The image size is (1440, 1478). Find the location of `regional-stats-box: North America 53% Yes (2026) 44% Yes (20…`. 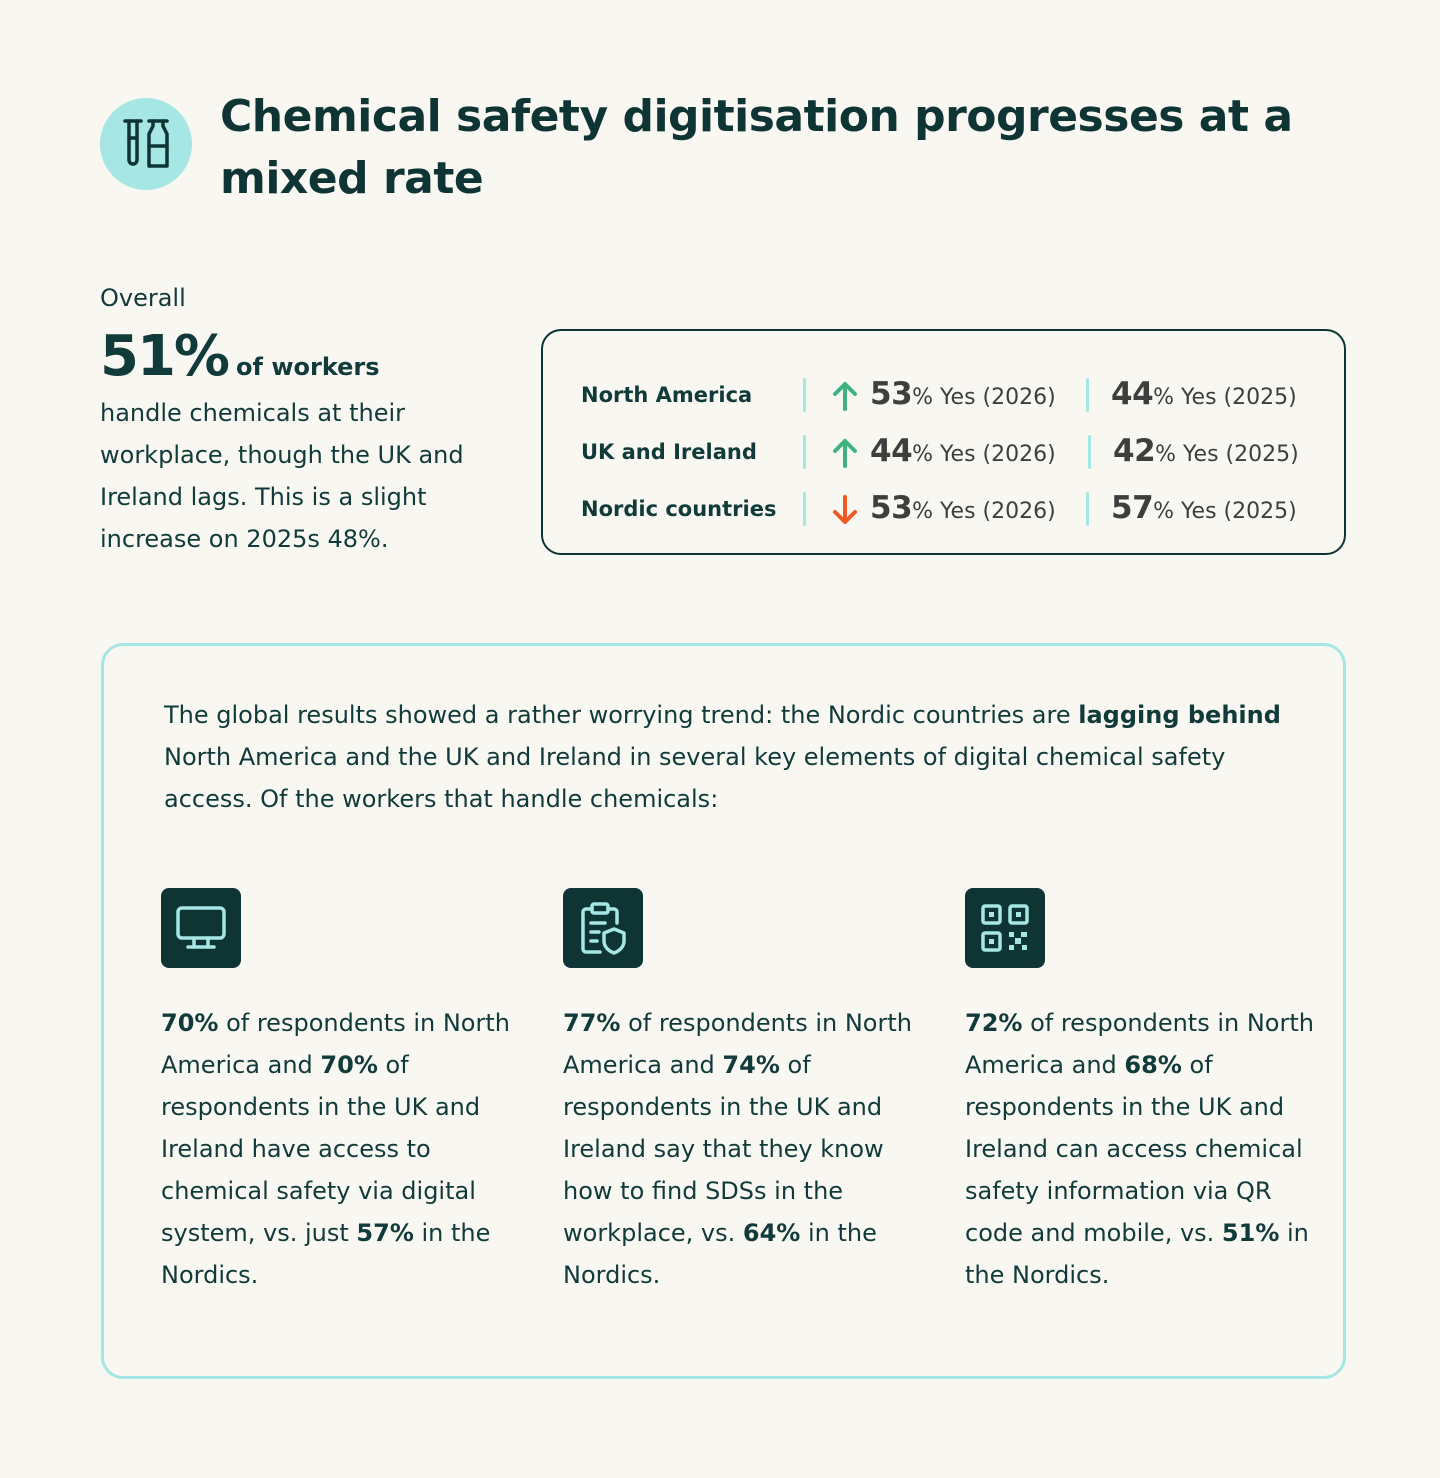

regional-stats-box: North America 53% Yes (2026) 44% Yes (20… is located at coordinates (943, 442).